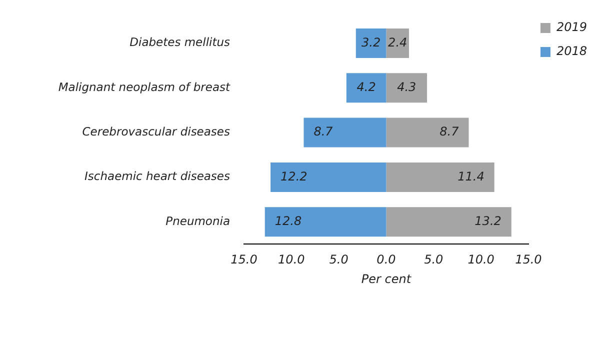 This screenshot has height=341, width=611. What do you see at coordinates (488, 221) in the screenshot?
I see `data-label: 13.2` at bounding box center [488, 221].